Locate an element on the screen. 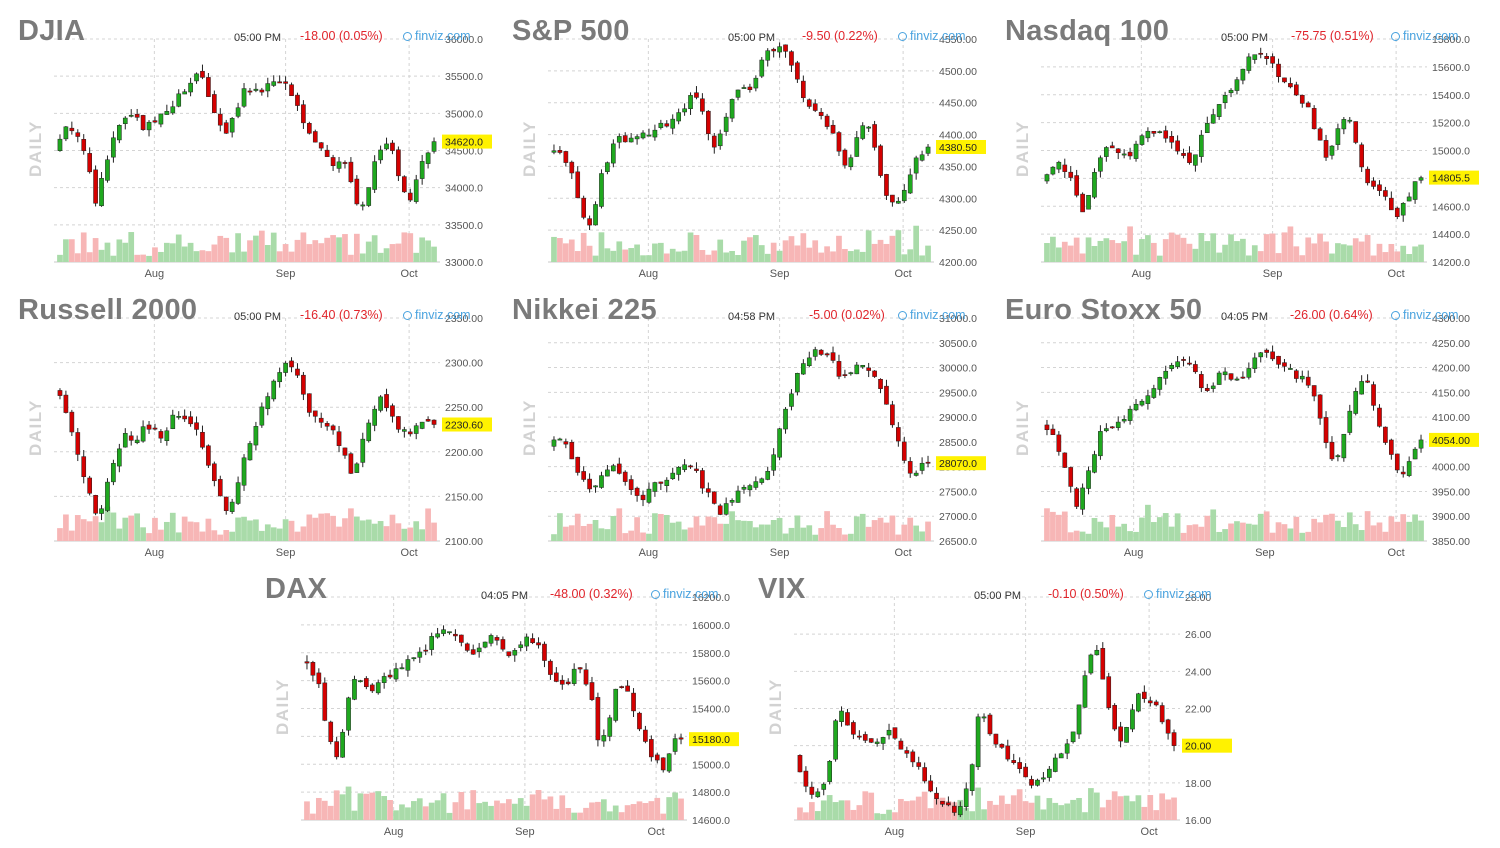 The width and height of the screenshot is (1500, 848). last-price-label: 2230.60 is located at coordinates (464, 426).